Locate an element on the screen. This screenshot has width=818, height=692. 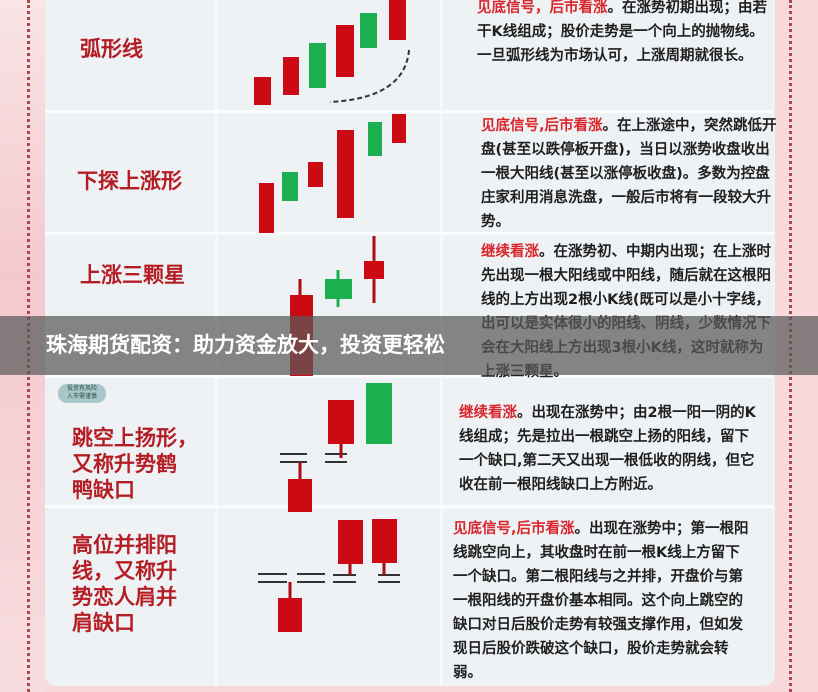
arc-pattern-candles is located at coordinates (332, 52).